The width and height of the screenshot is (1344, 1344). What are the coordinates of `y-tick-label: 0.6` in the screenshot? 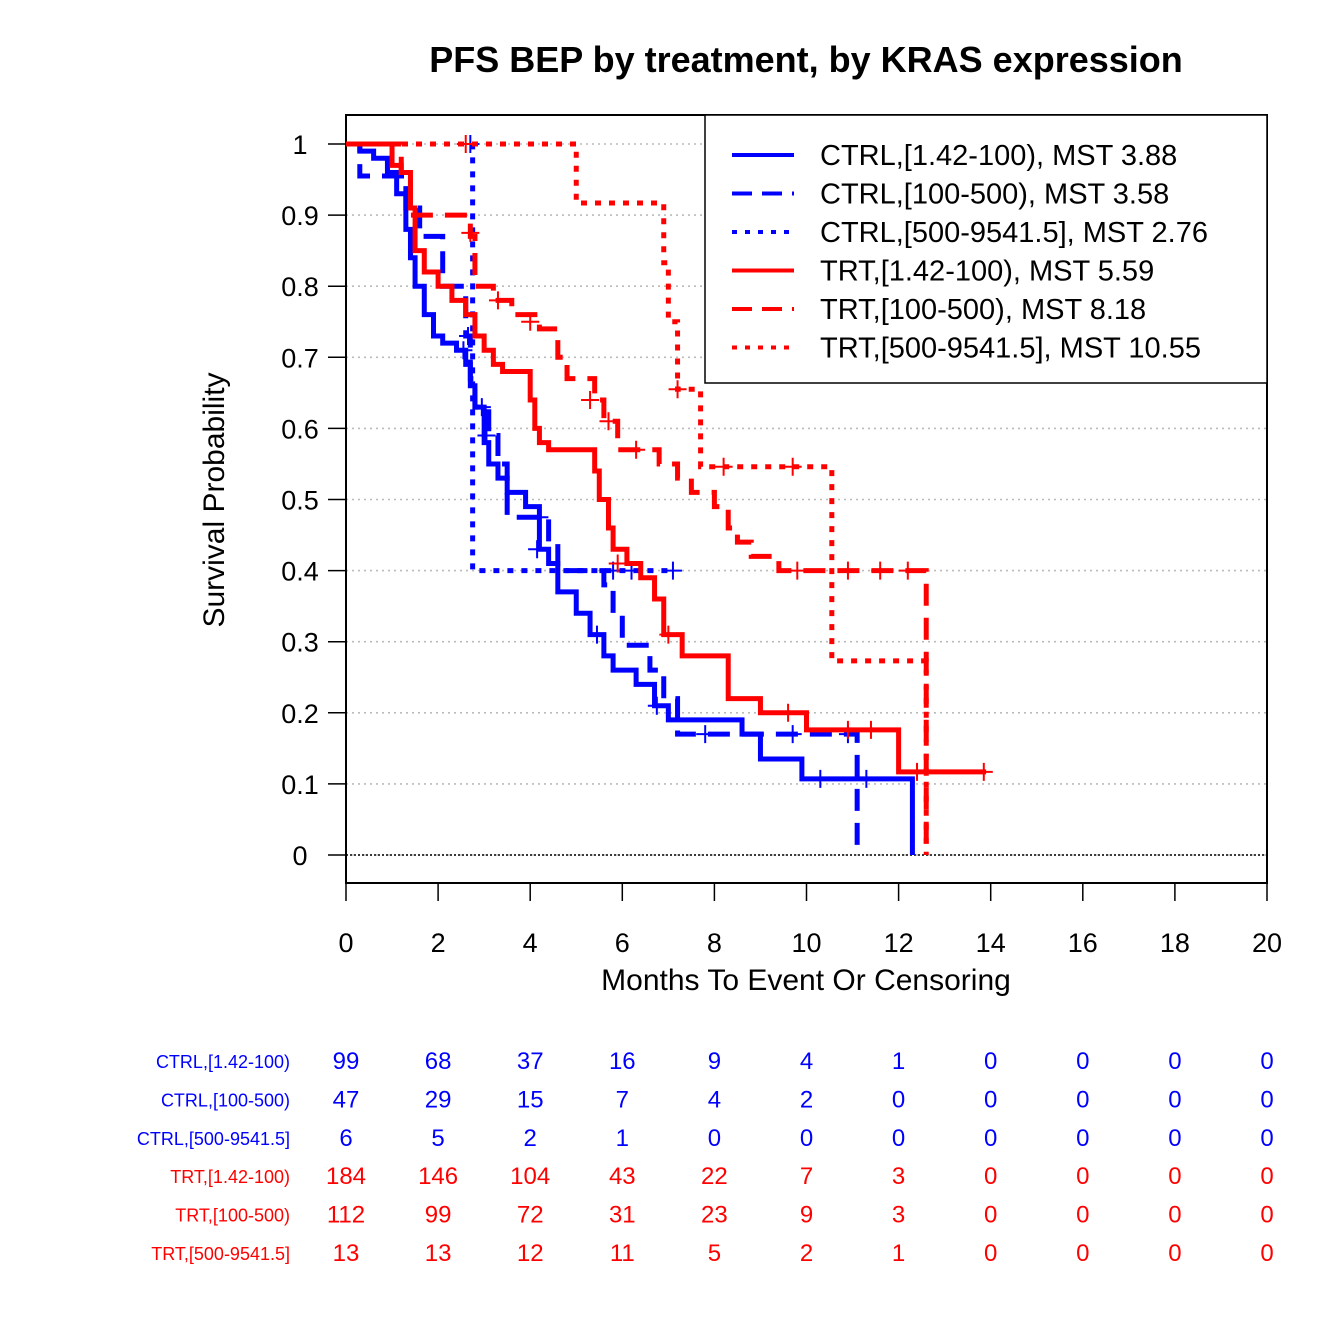 It's located at (300, 429).